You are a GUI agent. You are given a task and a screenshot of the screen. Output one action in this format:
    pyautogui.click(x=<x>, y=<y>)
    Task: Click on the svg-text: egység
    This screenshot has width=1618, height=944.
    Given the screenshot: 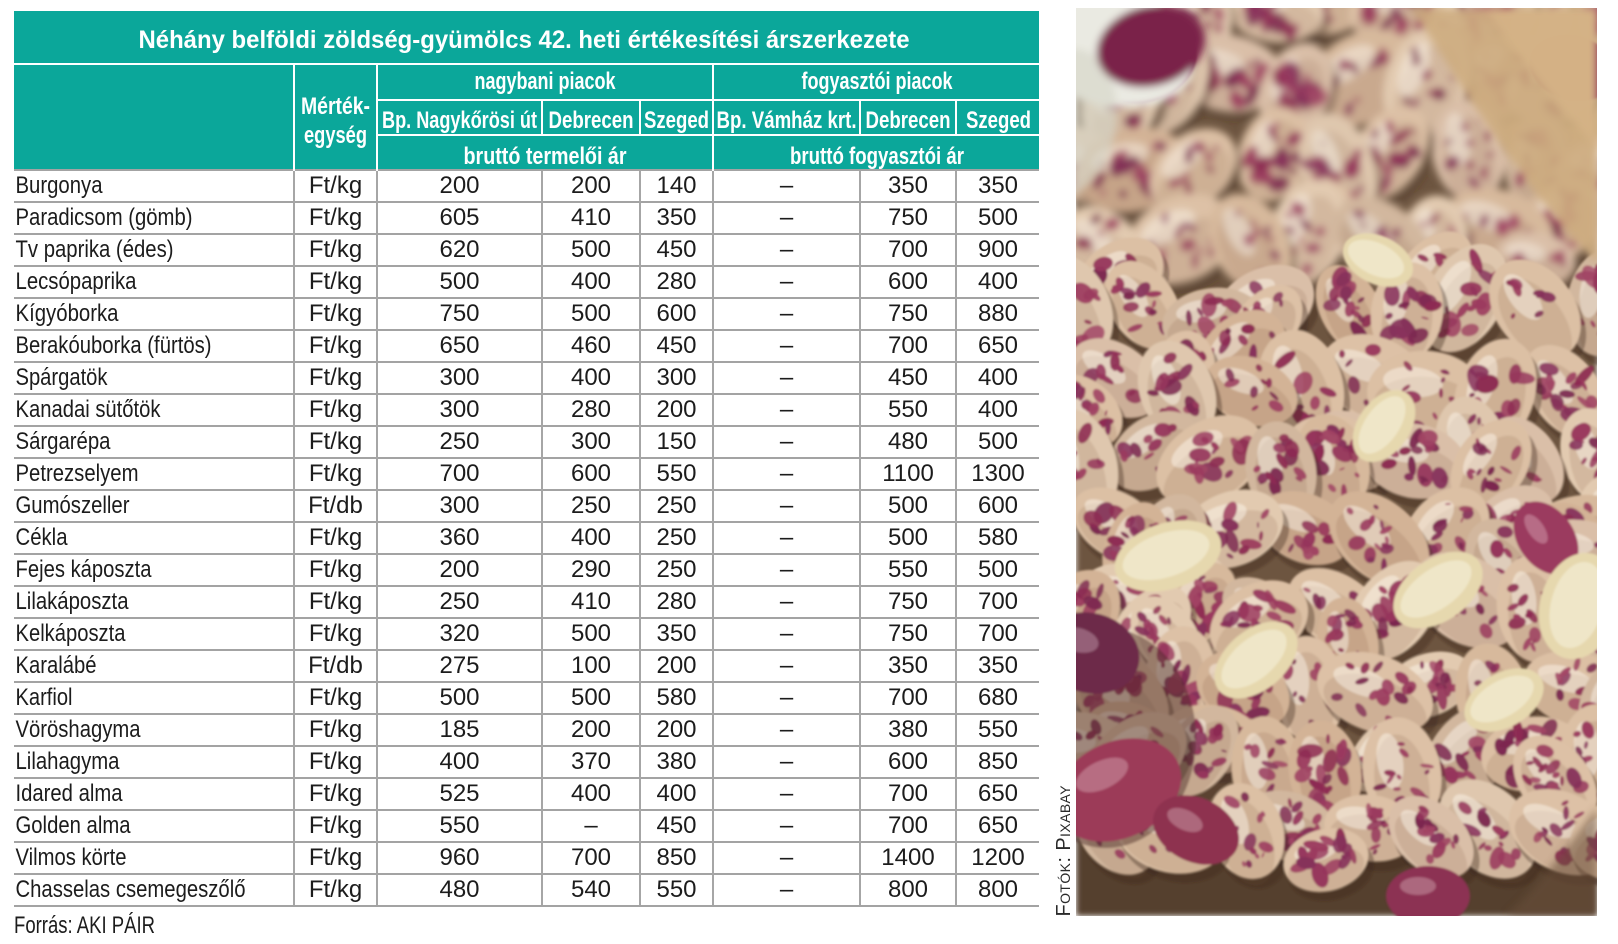 What is the action you would take?
    pyautogui.click(x=335, y=135)
    